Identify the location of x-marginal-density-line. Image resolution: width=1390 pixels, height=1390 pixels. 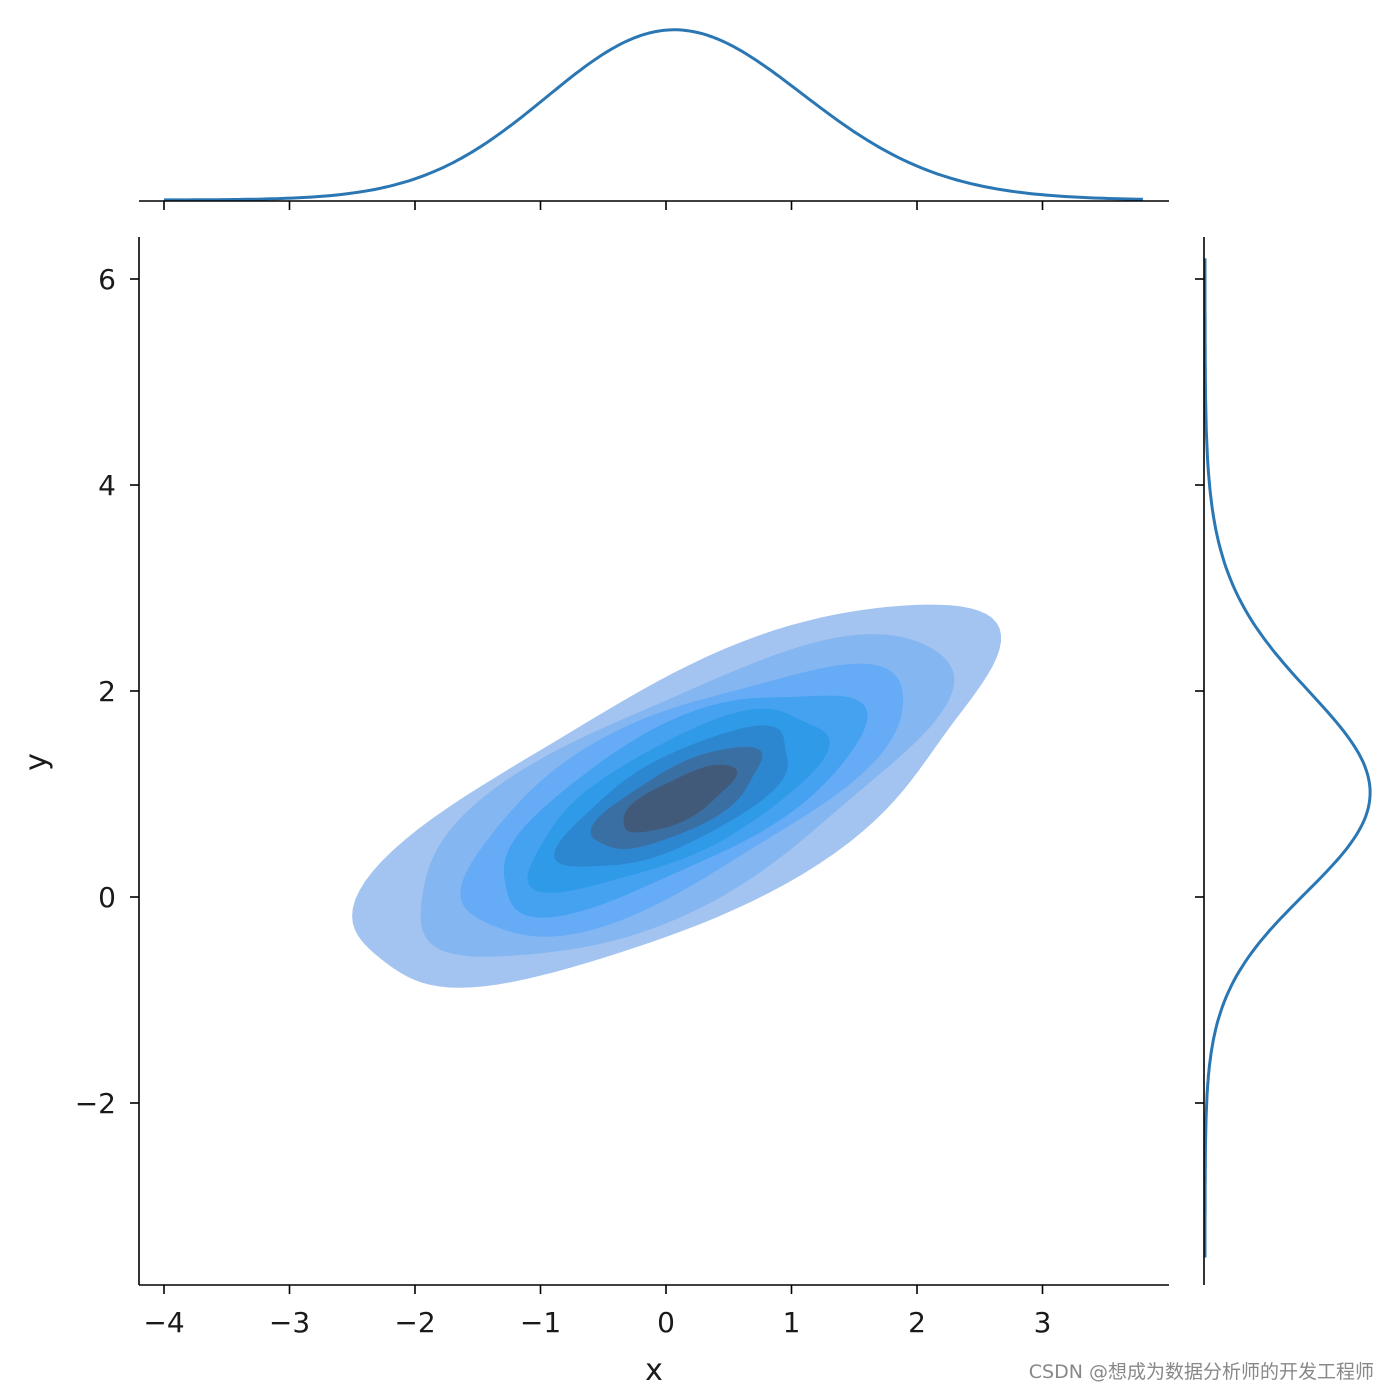
(653, 115).